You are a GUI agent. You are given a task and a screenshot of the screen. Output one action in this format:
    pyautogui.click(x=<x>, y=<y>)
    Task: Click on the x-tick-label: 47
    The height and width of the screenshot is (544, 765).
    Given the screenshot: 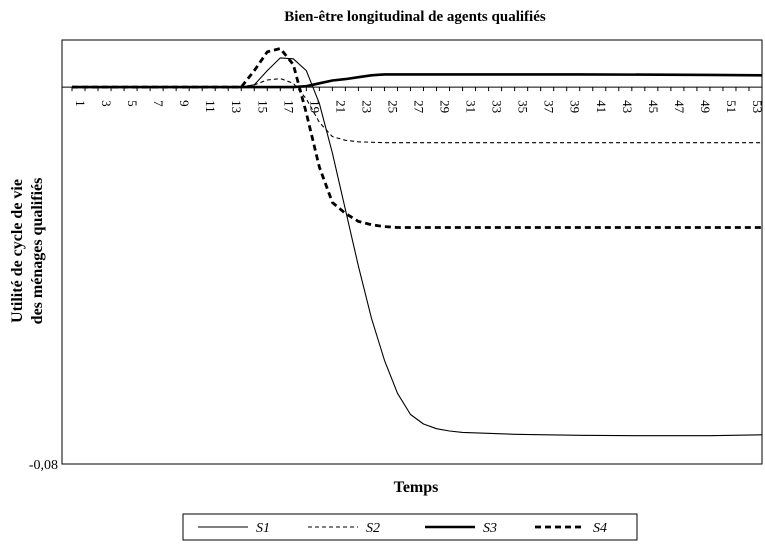 What is the action you would take?
    pyautogui.click(x=679, y=107)
    